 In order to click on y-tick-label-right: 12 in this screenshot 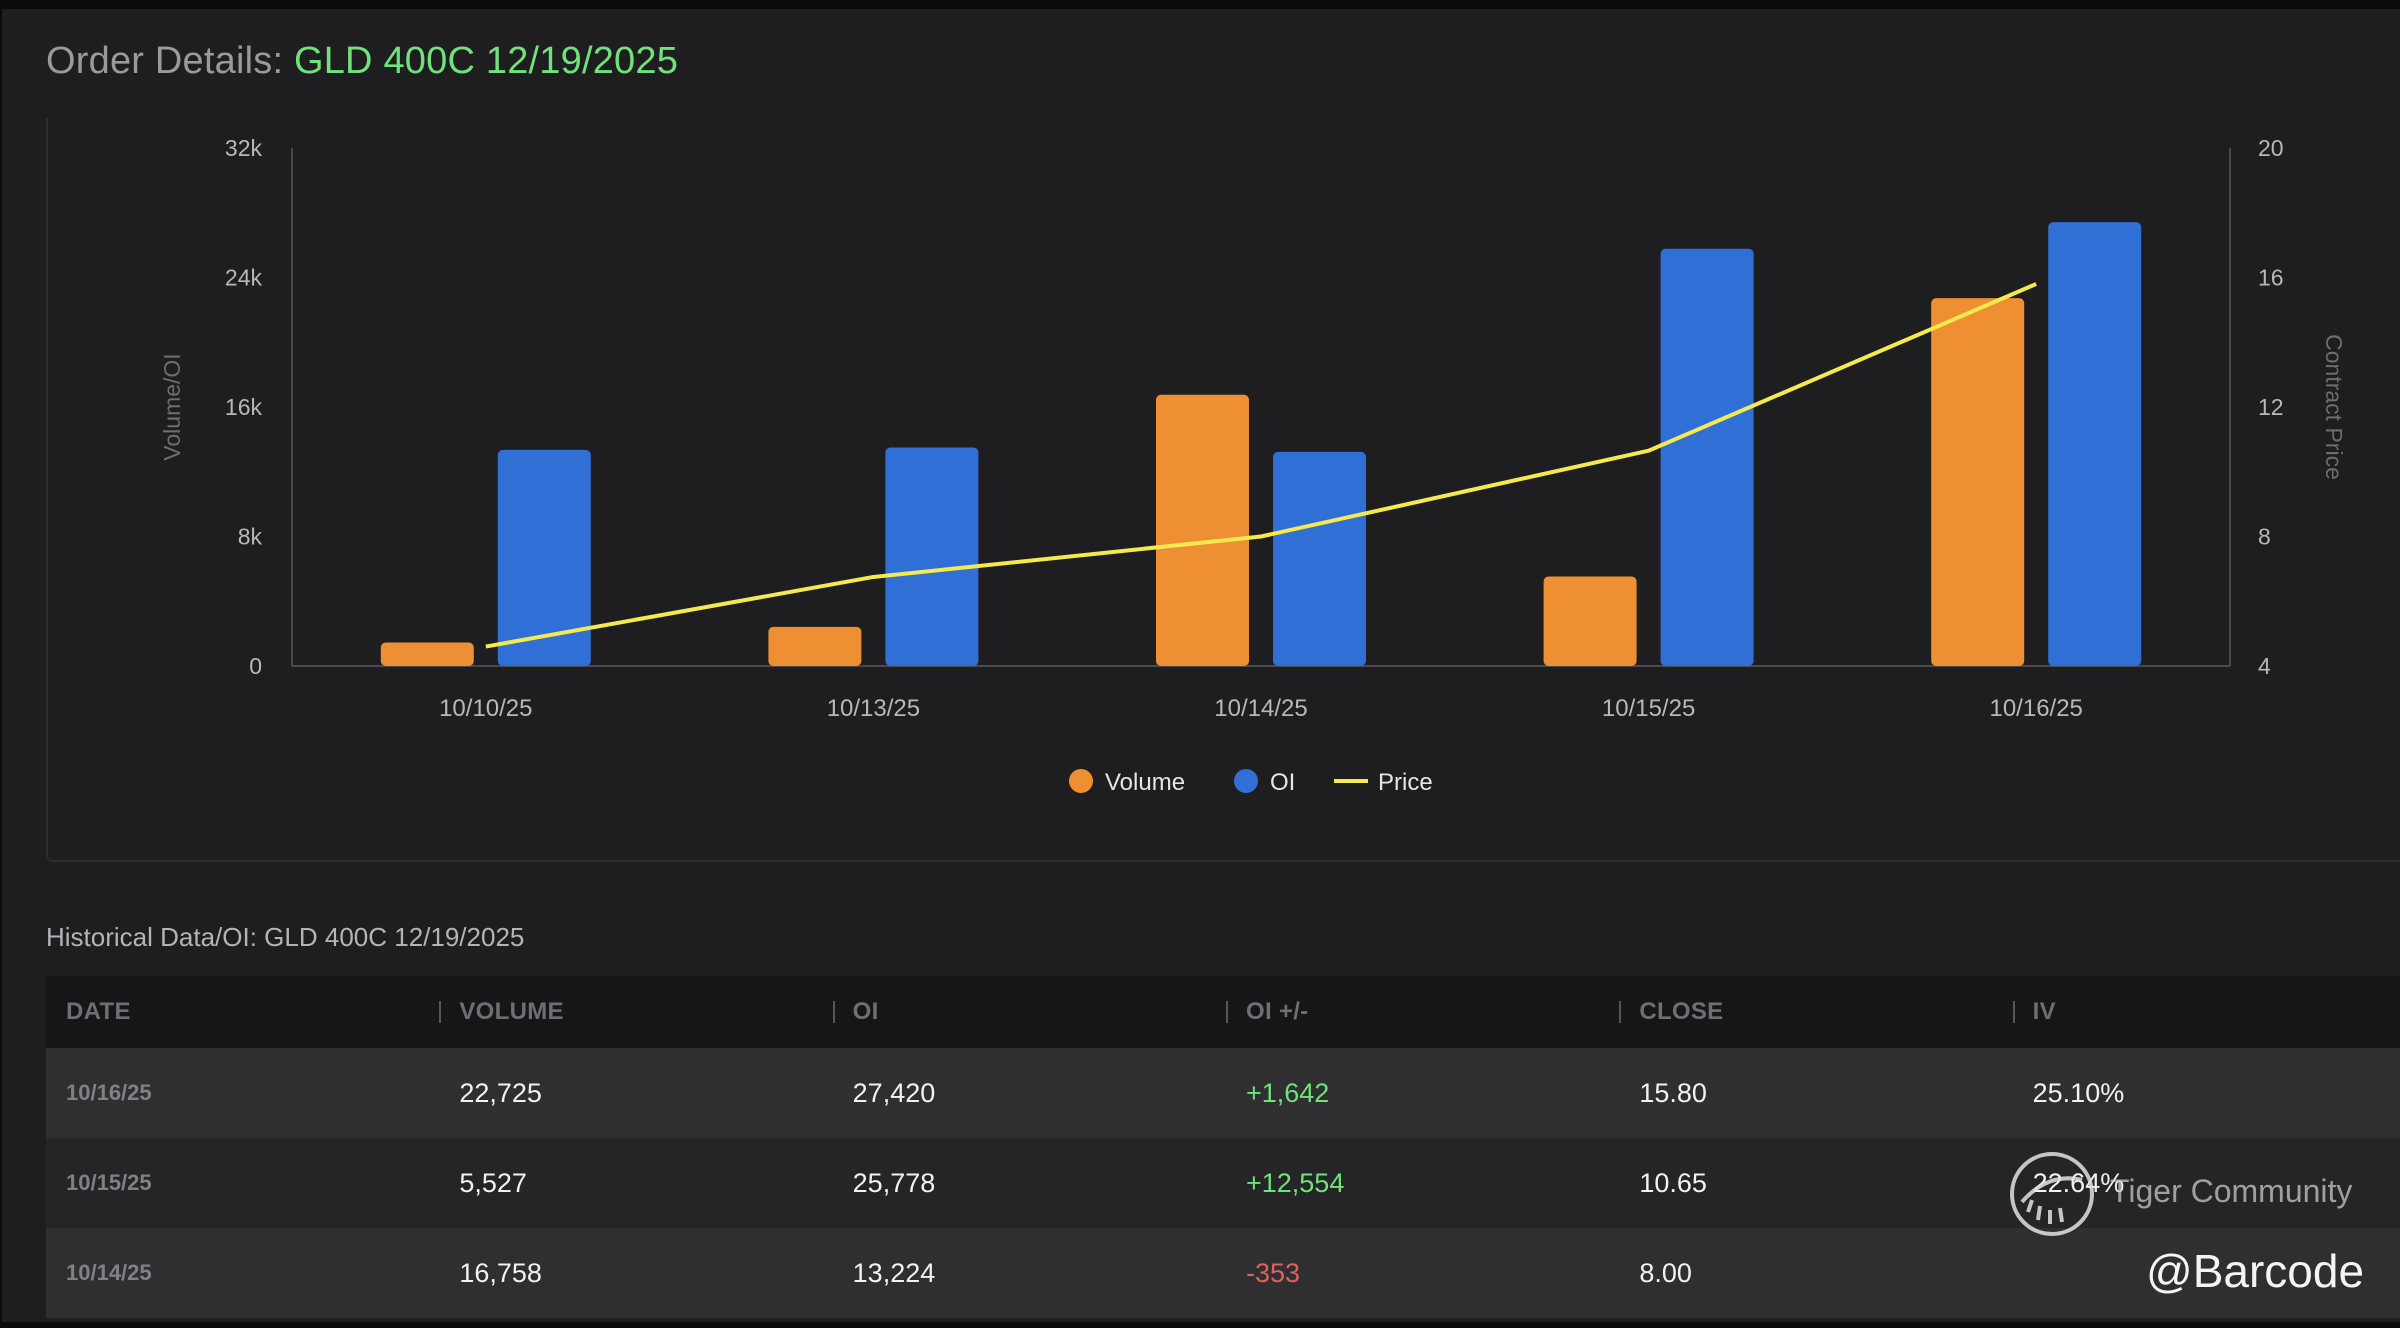, I will do `click(2271, 407)`.